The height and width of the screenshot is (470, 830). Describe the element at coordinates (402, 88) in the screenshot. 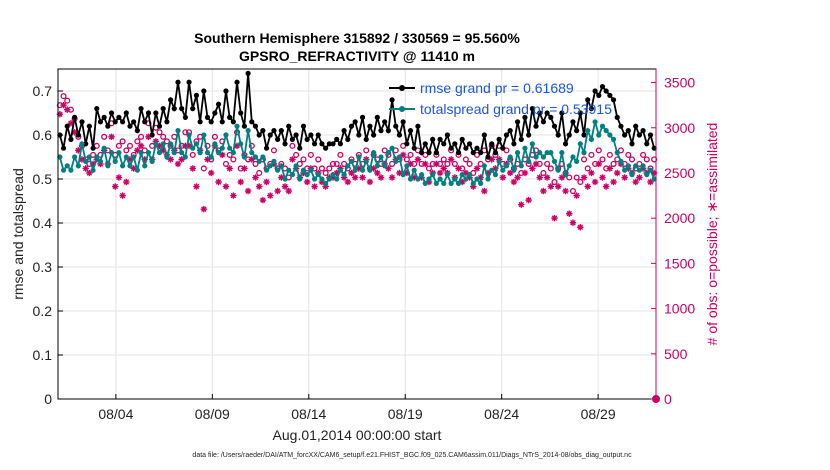

I see `legend-swatch-marker` at that location.